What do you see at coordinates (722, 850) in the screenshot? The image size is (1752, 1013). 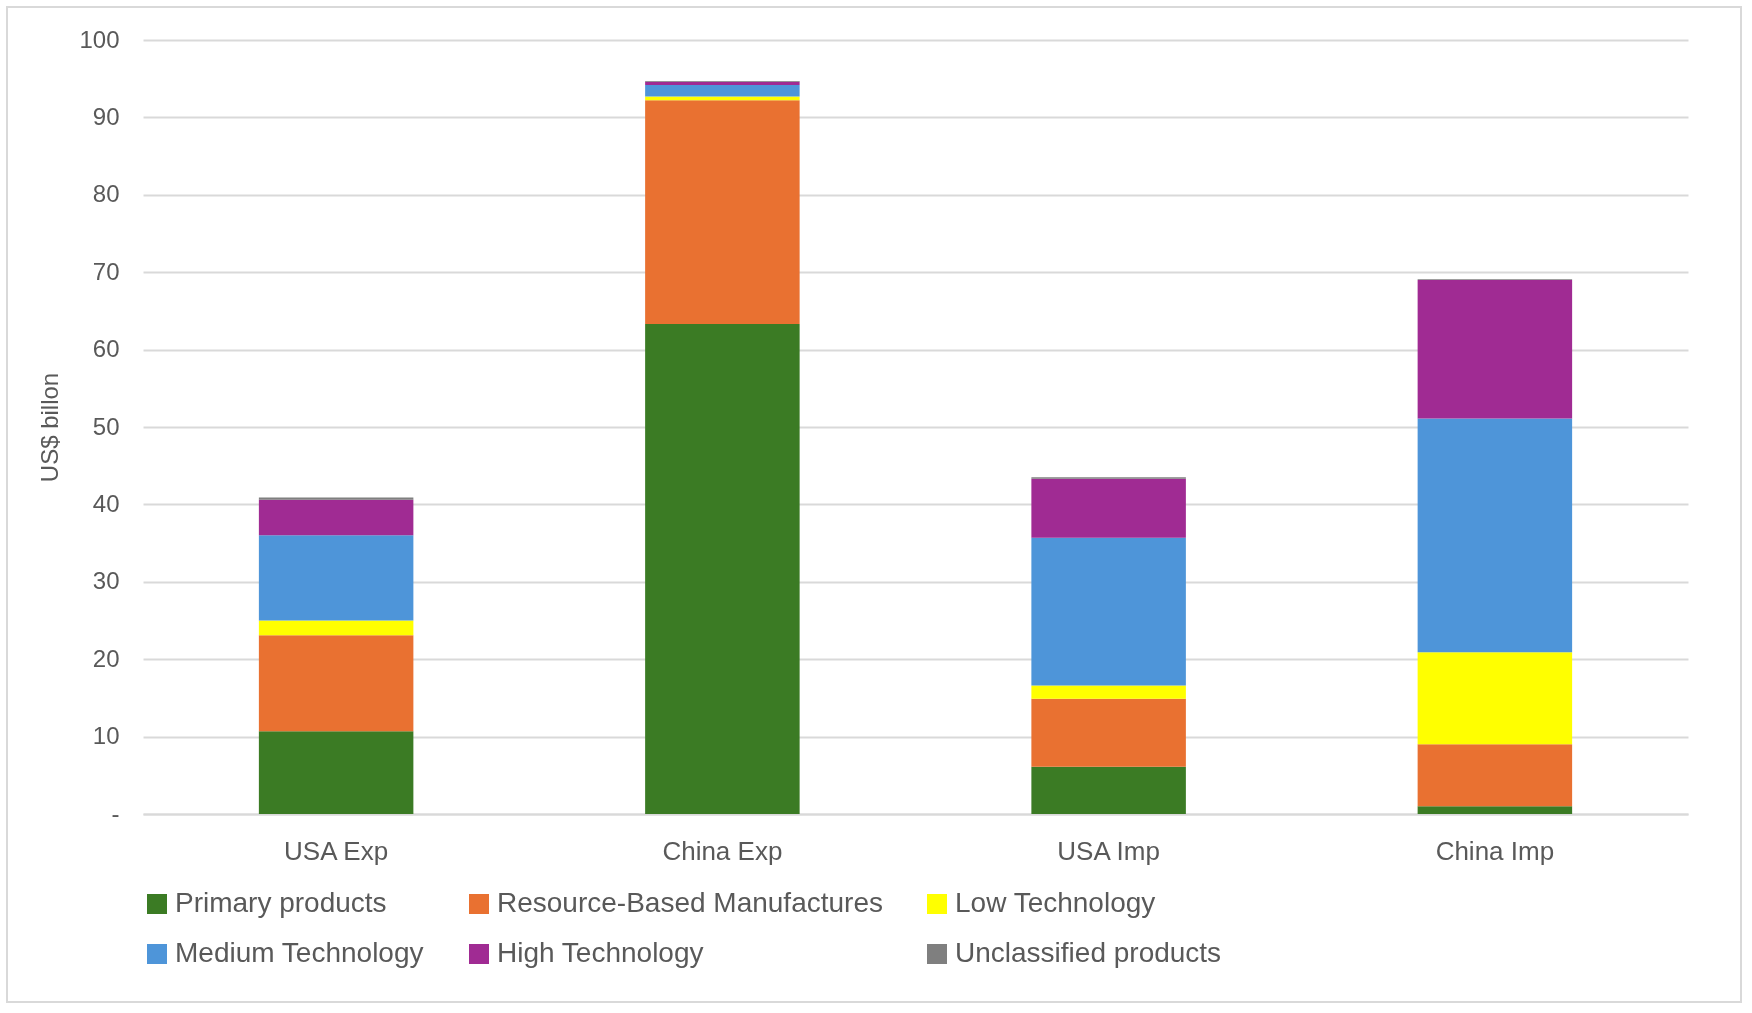 I see `x-tick-label: China Exp` at bounding box center [722, 850].